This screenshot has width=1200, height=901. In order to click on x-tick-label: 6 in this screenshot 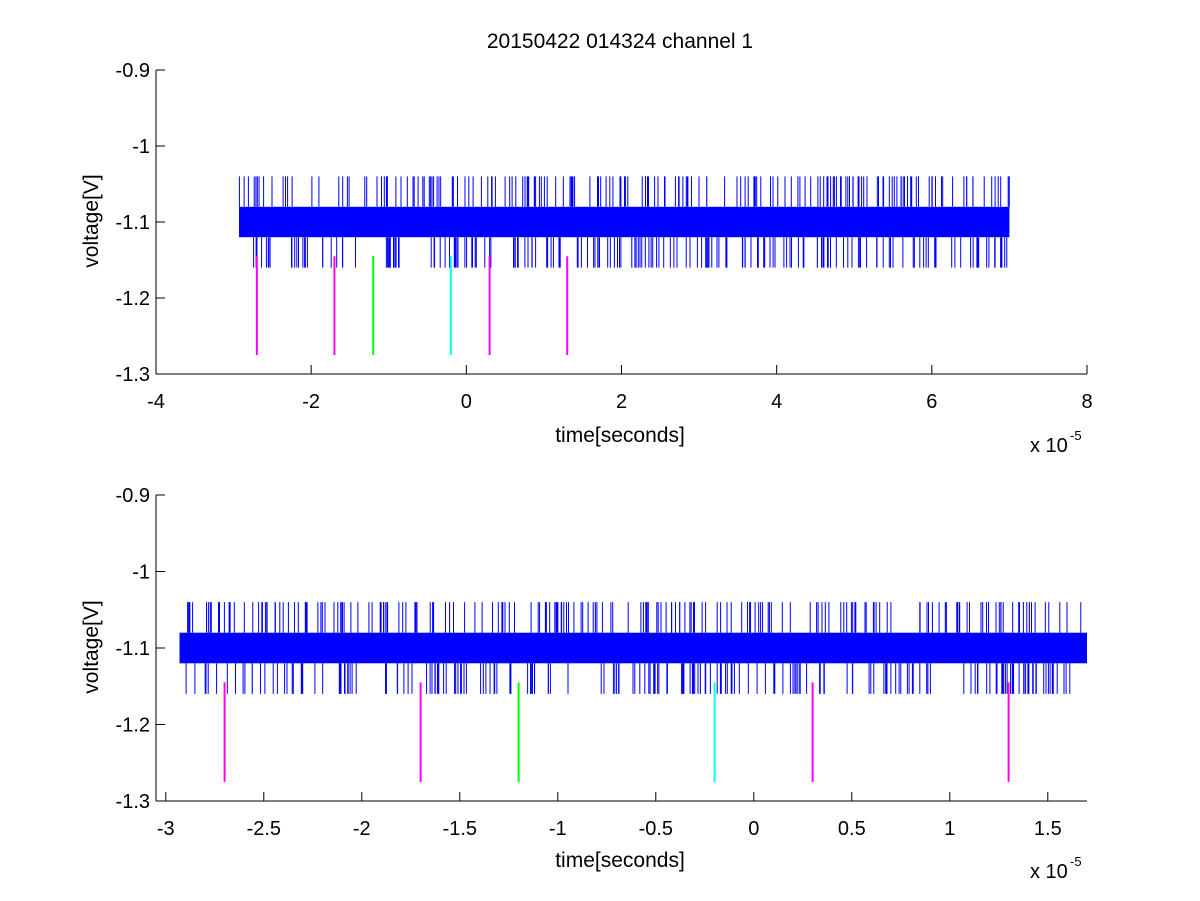, I will do `click(931, 402)`.